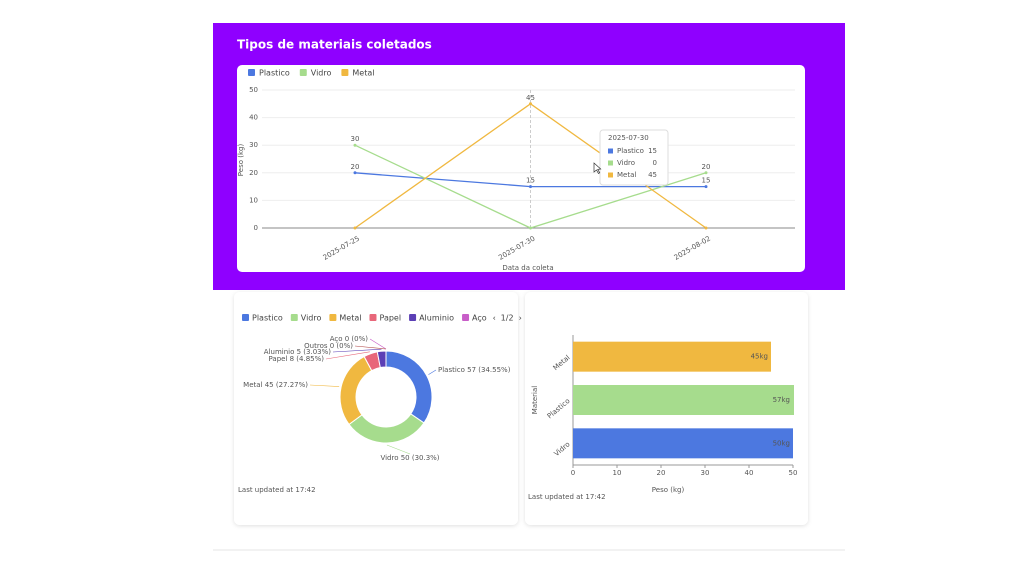 Image resolution: width=1024 pixels, height=576 pixels. What do you see at coordinates (759, 357) in the screenshot?
I see `bar-label: 45kg` at bounding box center [759, 357].